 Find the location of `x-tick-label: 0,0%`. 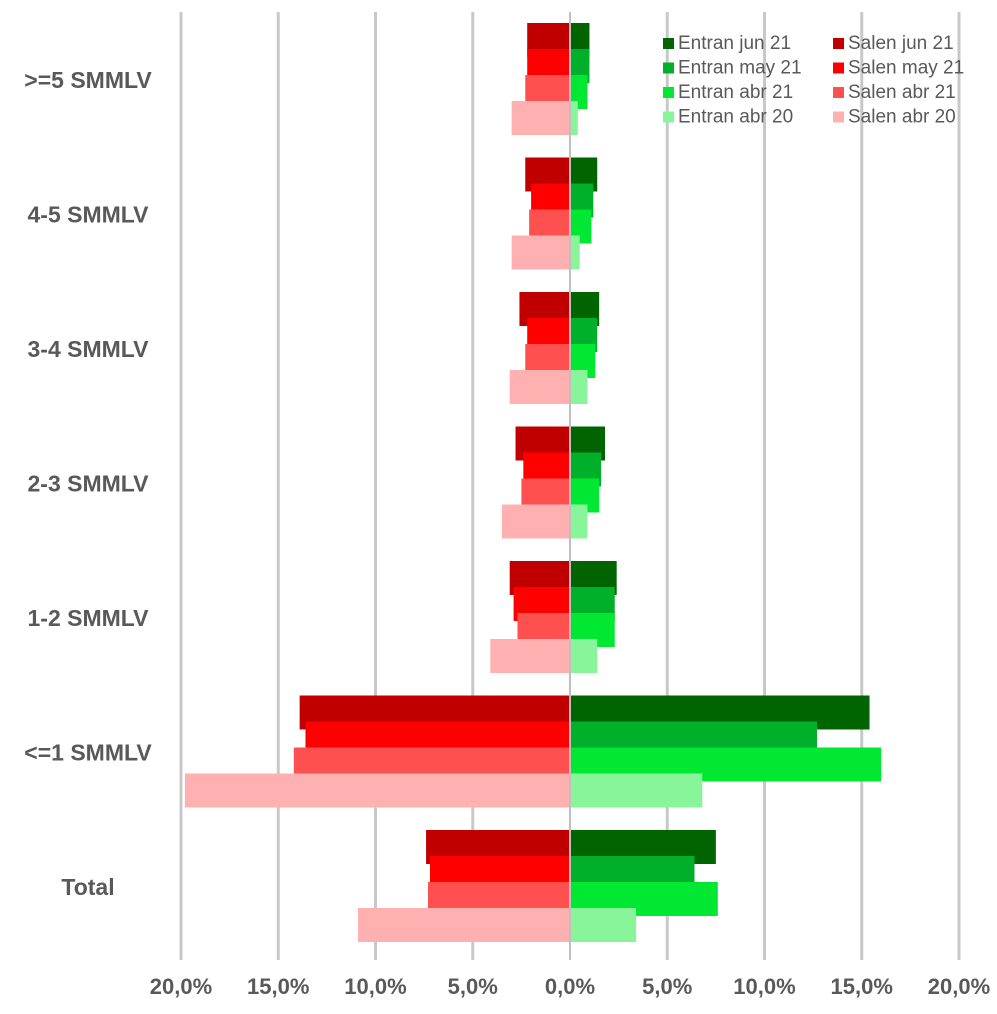

x-tick-label: 0,0% is located at coordinates (570, 986).